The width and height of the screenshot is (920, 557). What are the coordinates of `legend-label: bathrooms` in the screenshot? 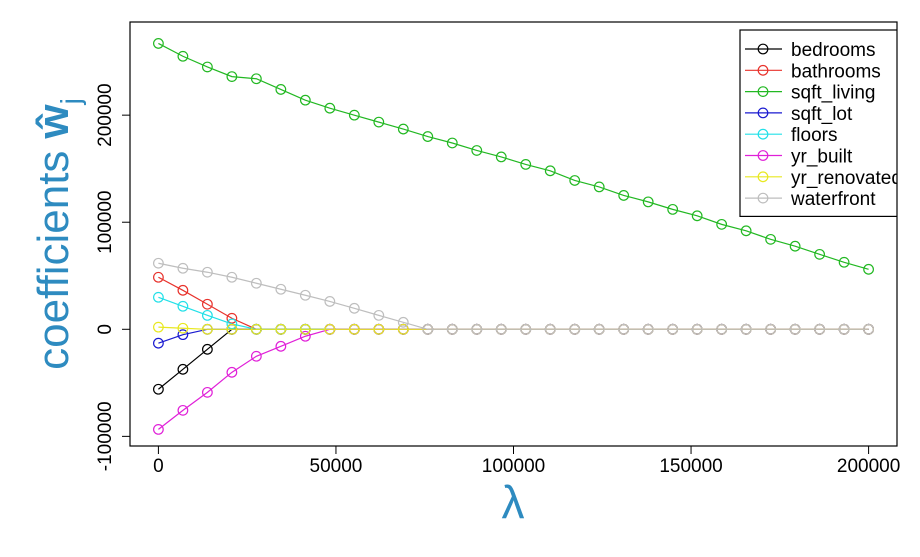 It's located at (836, 71).